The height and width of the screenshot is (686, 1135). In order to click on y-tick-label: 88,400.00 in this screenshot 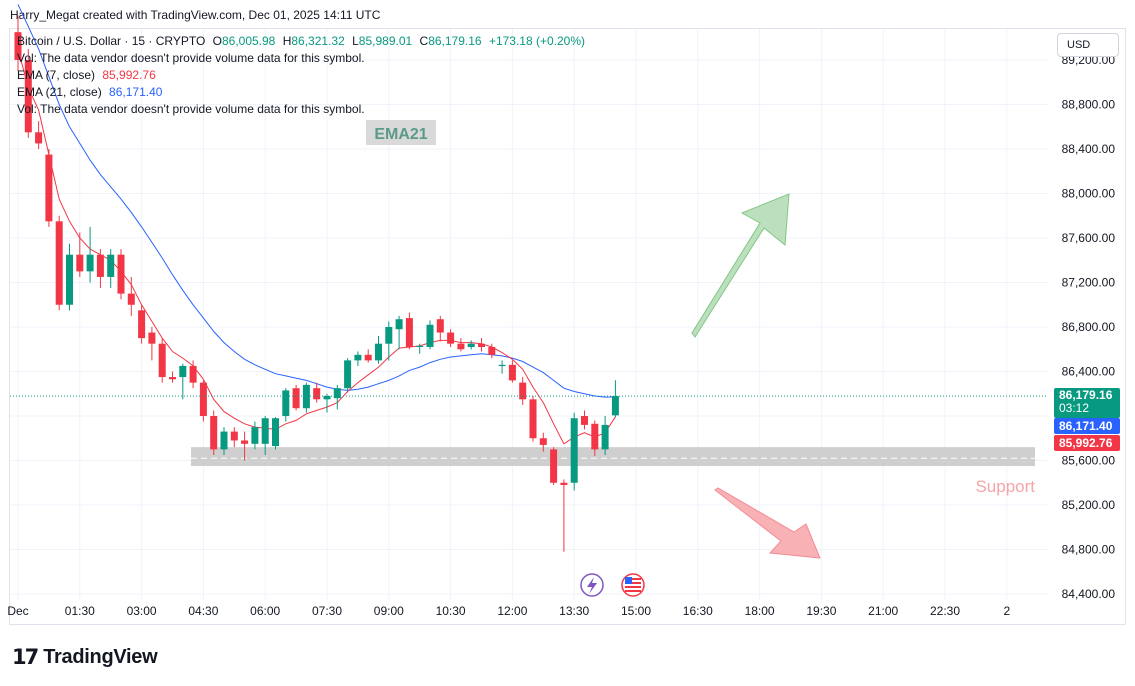, I will do `click(1089, 149)`.